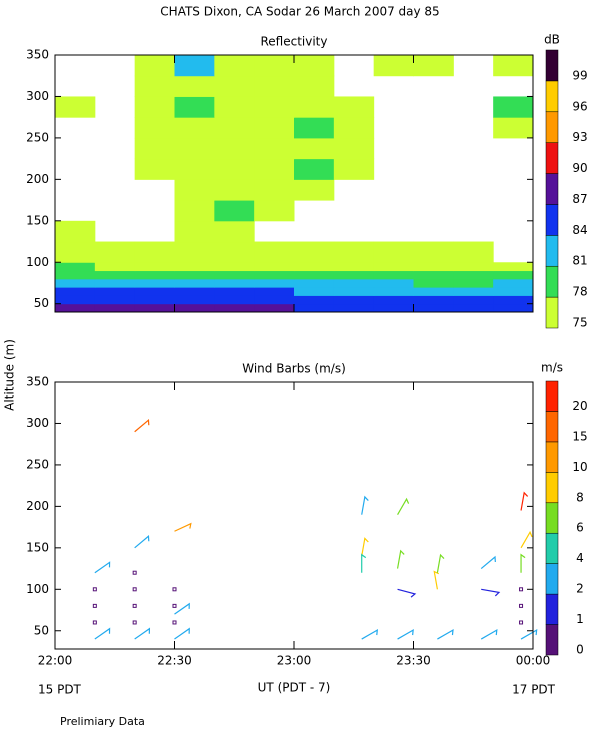 The width and height of the screenshot is (600, 750). What do you see at coordinates (294, 688) in the screenshot?
I see `x-axis-label: UT (PDT - 7)` at bounding box center [294, 688].